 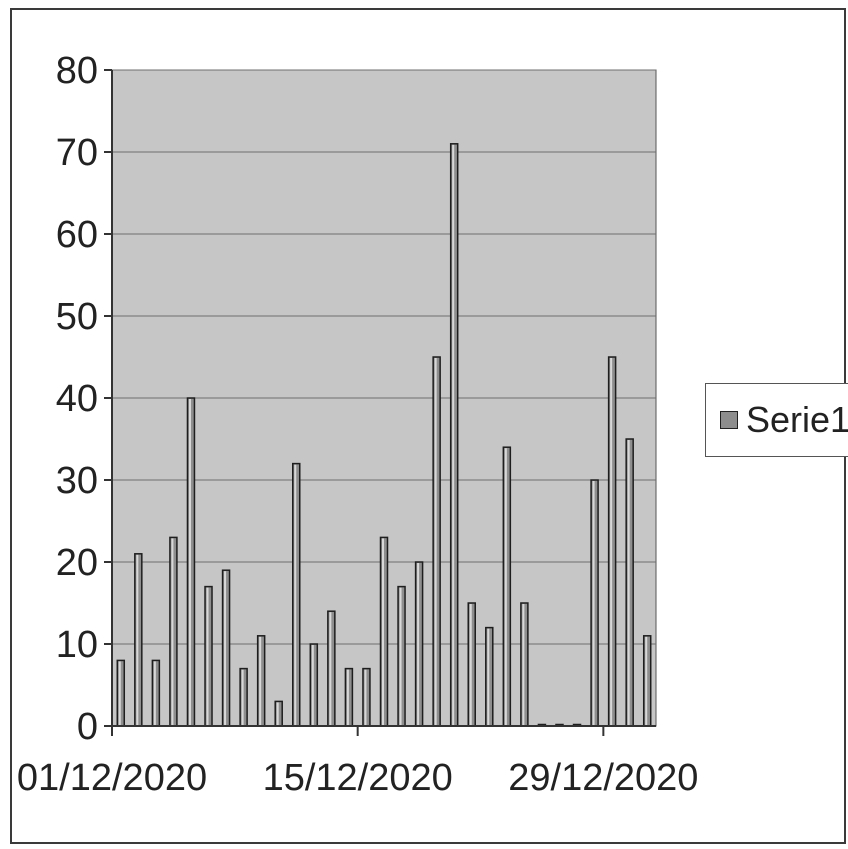 I want to click on y-tick-label: 80, so click(x=77, y=71).